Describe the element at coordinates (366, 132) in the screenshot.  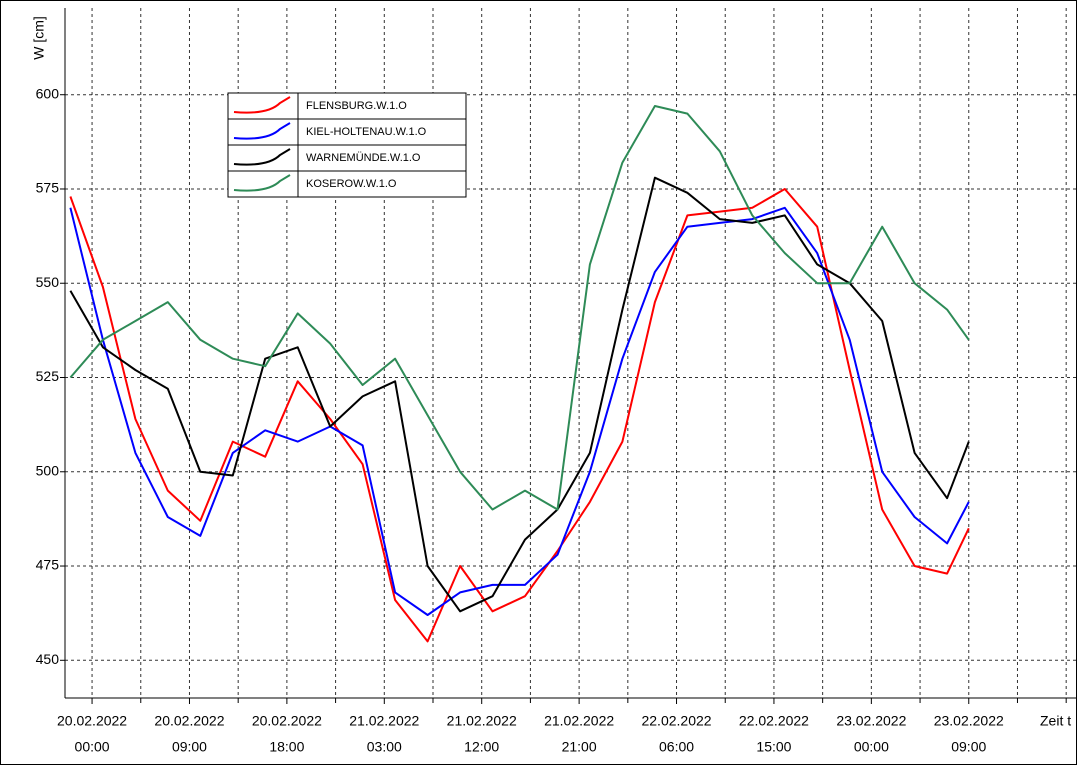
I see `legend-label: KIEL-HOLTENAU.W.1.O` at that location.